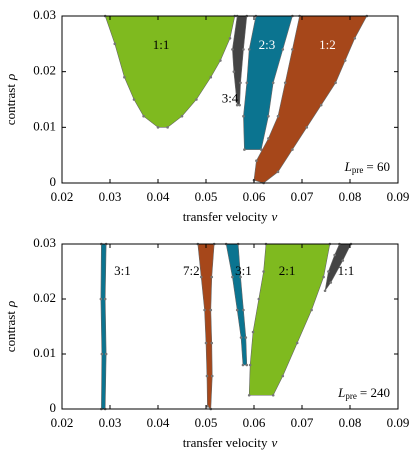  I want to click on annotation-text: = 60, so click(378, 166).